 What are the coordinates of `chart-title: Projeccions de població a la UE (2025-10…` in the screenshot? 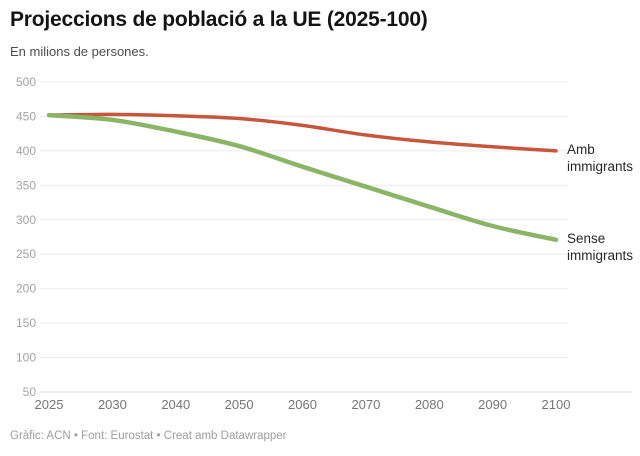 It's located at (219, 19).